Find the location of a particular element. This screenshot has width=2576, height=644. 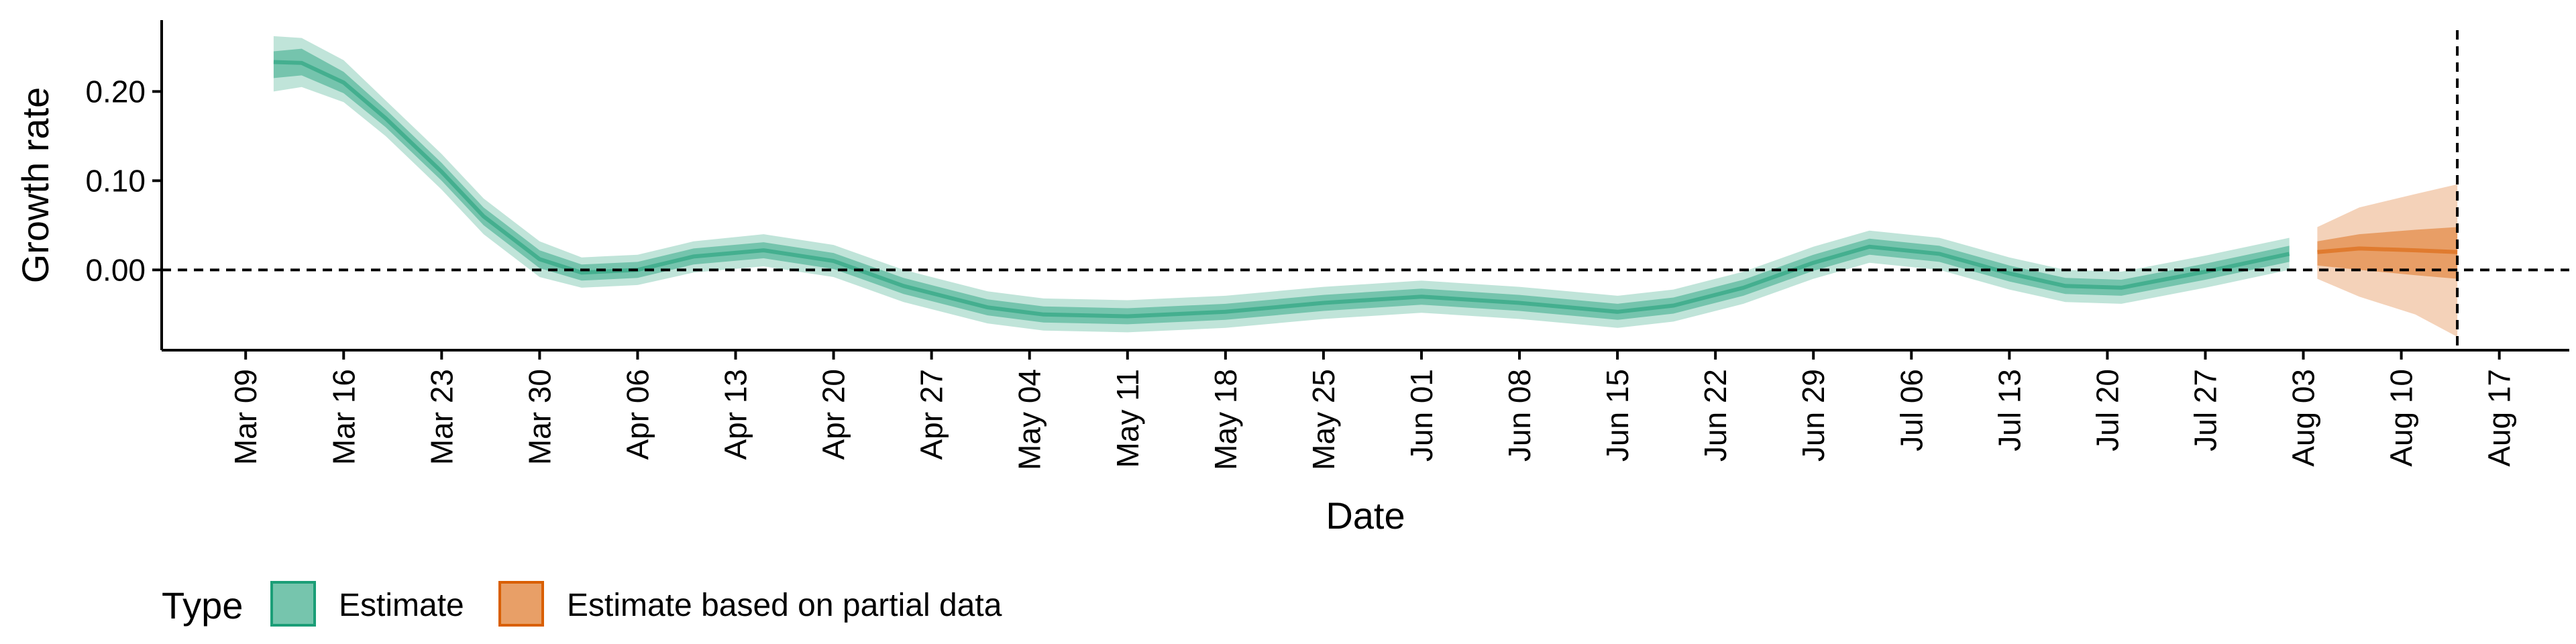

x-tick-label: Jun 01 is located at coordinates (1421, 415).